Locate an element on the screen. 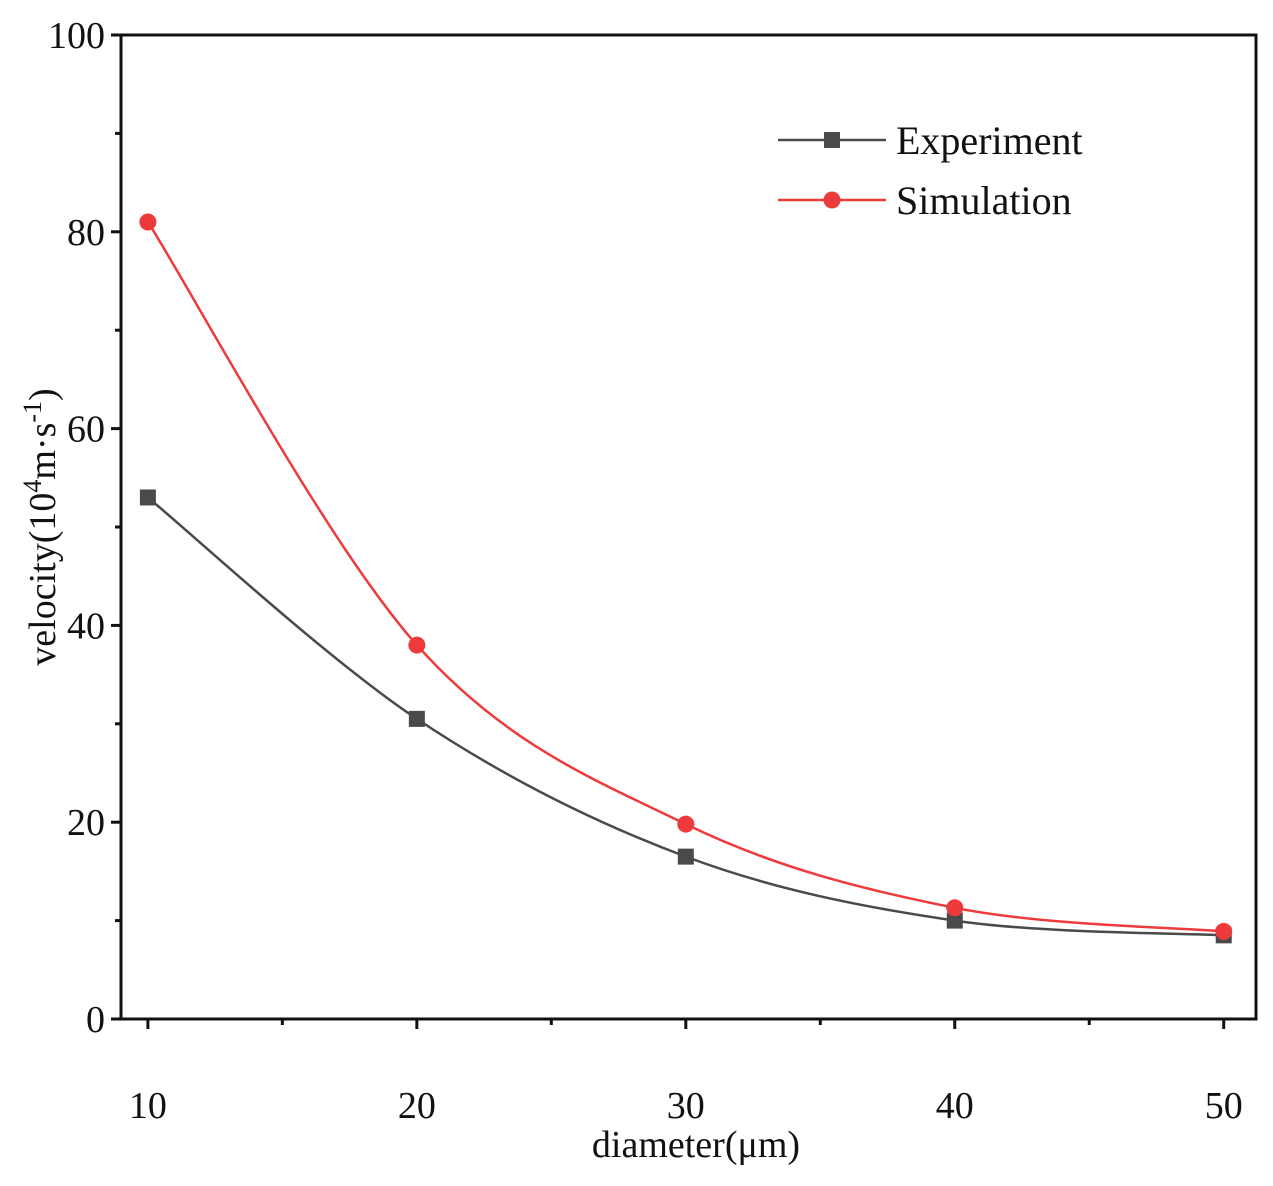 Image resolution: width=1273 pixels, height=1186 pixels. y-tick-label-0: 0 is located at coordinates (95, 1020).